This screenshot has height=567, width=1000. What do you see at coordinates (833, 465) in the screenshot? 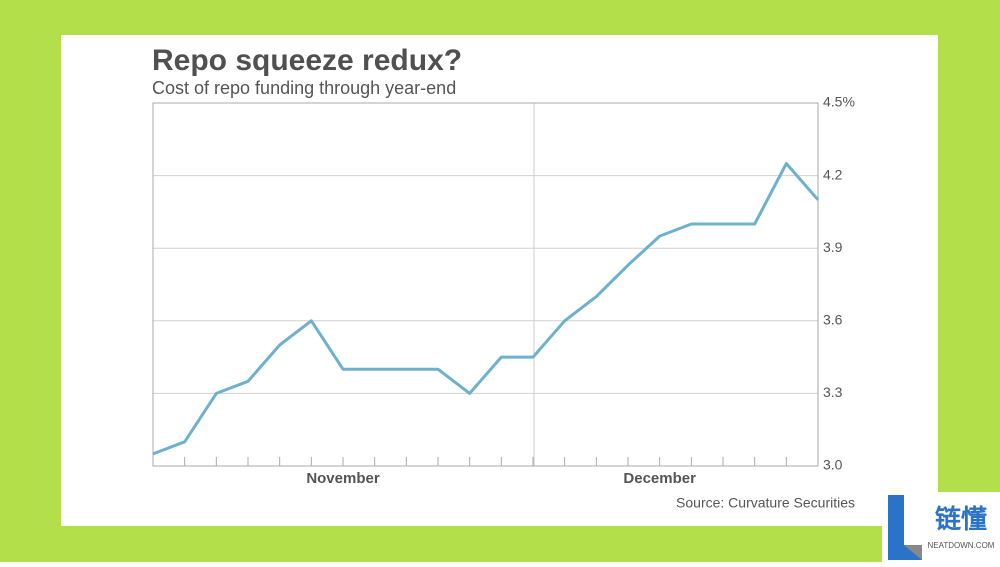
I see `y-tick-label: 3.0` at bounding box center [833, 465].